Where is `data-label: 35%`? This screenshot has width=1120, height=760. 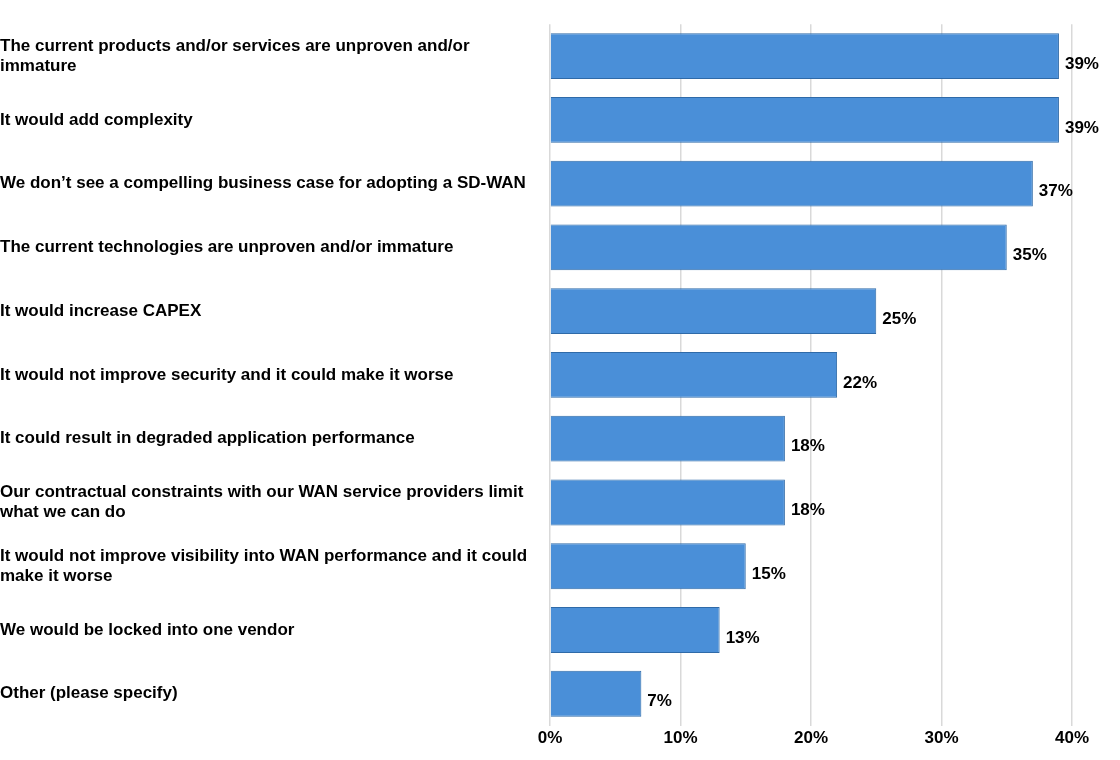 data-label: 35% is located at coordinates (1029, 255).